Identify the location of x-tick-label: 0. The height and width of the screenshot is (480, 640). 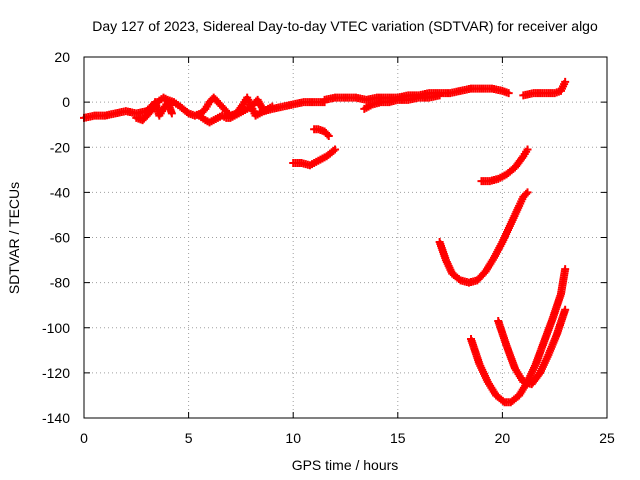
(84, 438).